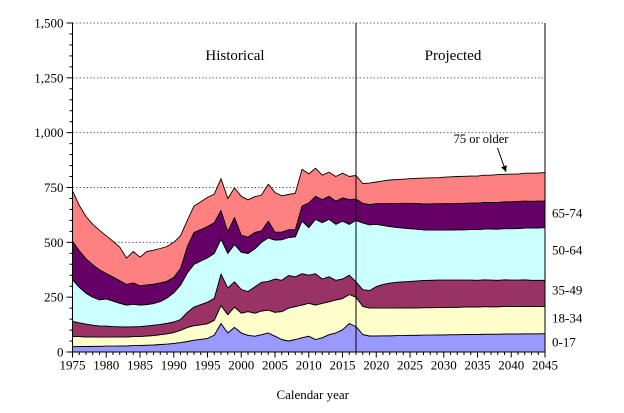  What do you see at coordinates (48, 77) in the screenshot?
I see `y-tick-label: 1,250` at bounding box center [48, 77].